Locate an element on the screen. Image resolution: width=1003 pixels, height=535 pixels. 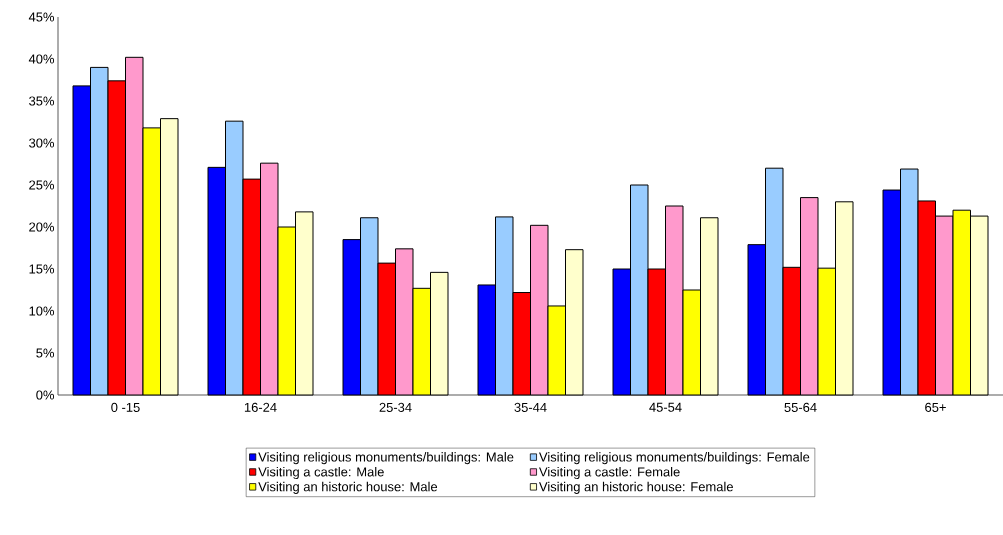
y-tick-label: 25% is located at coordinates (42, 185).